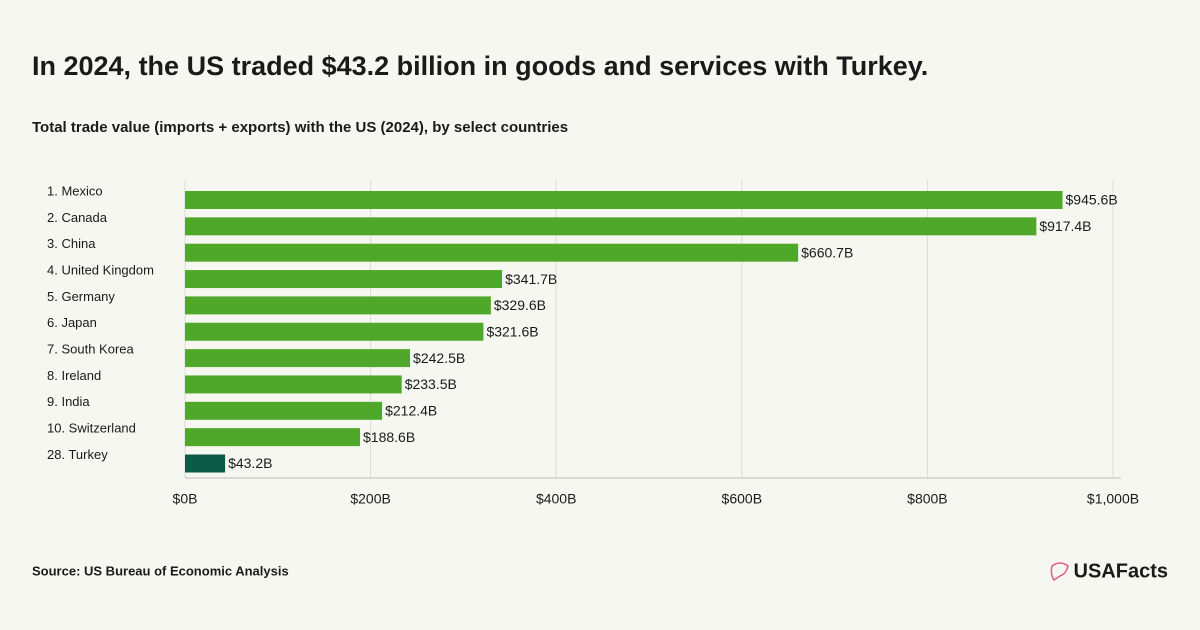 The image size is (1200, 630). Describe the element at coordinates (439, 358) in the screenshot. I see `value-label: $242.5B` at that location.